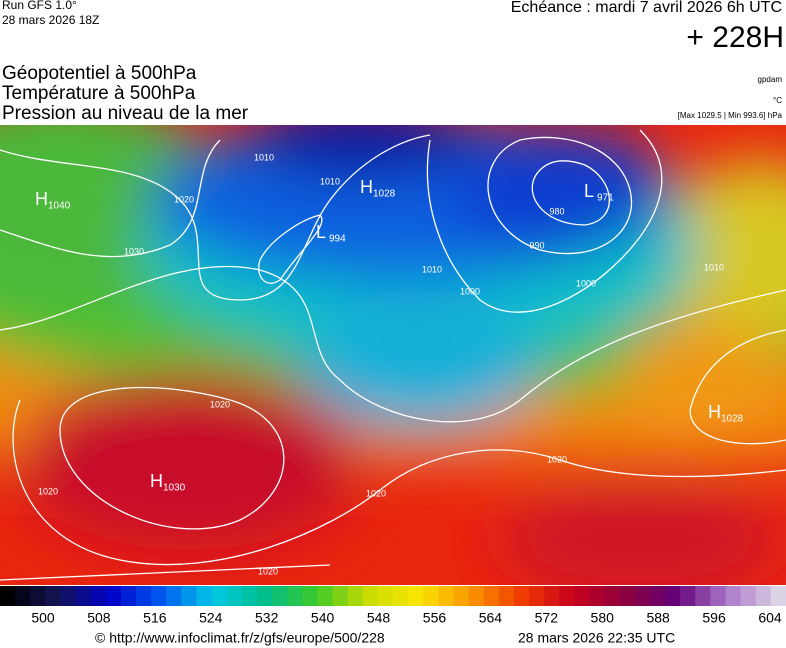  What do you see at coordinates (43, 618) in the screenshot?
I see `colorbar-tick-label: 500` at bounding box center [43, 618].